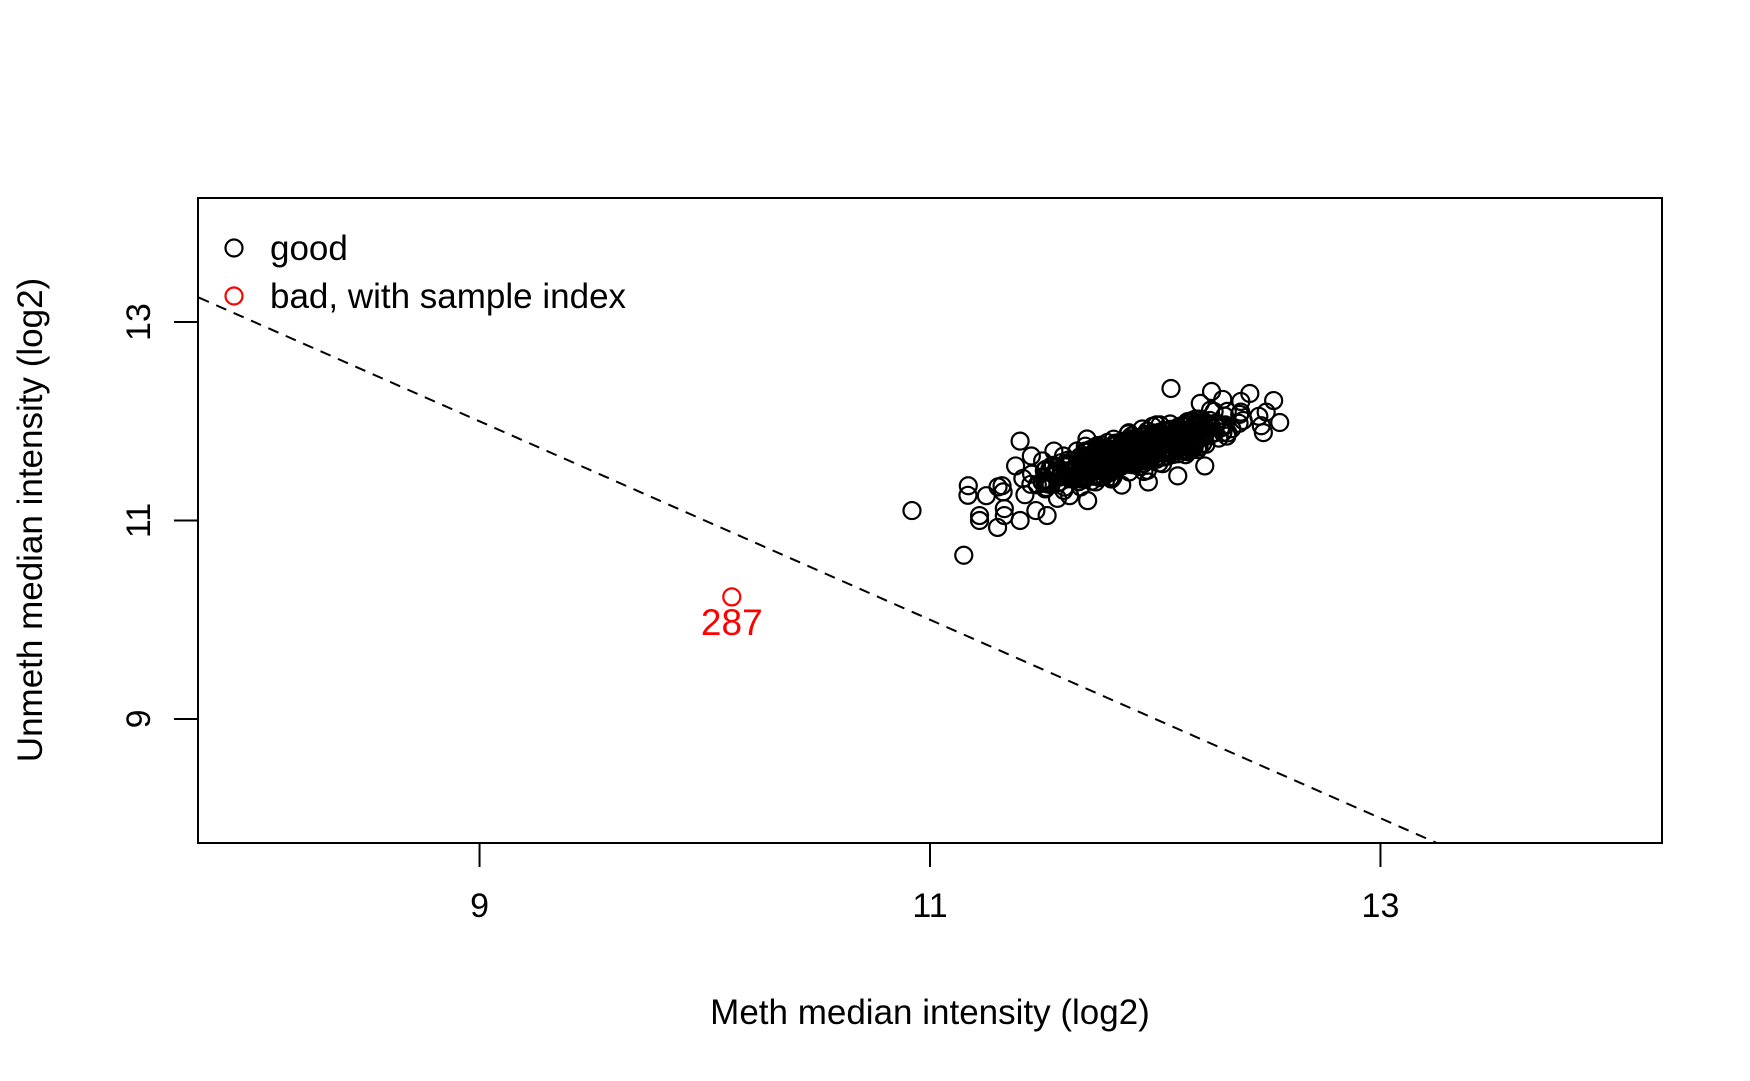 The width and height of the screenshot is (1750, 1081). I want to click on legend-label: bad, with sample index, so click(448, 296).